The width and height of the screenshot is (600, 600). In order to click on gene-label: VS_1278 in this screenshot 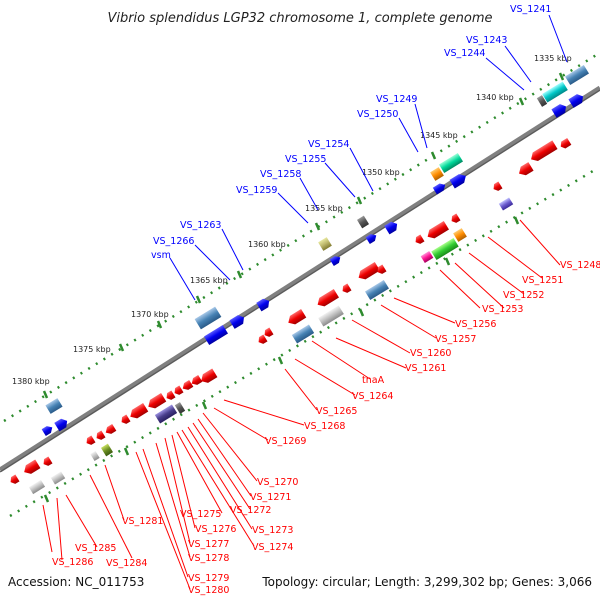, I will do `click(208, 558)`.